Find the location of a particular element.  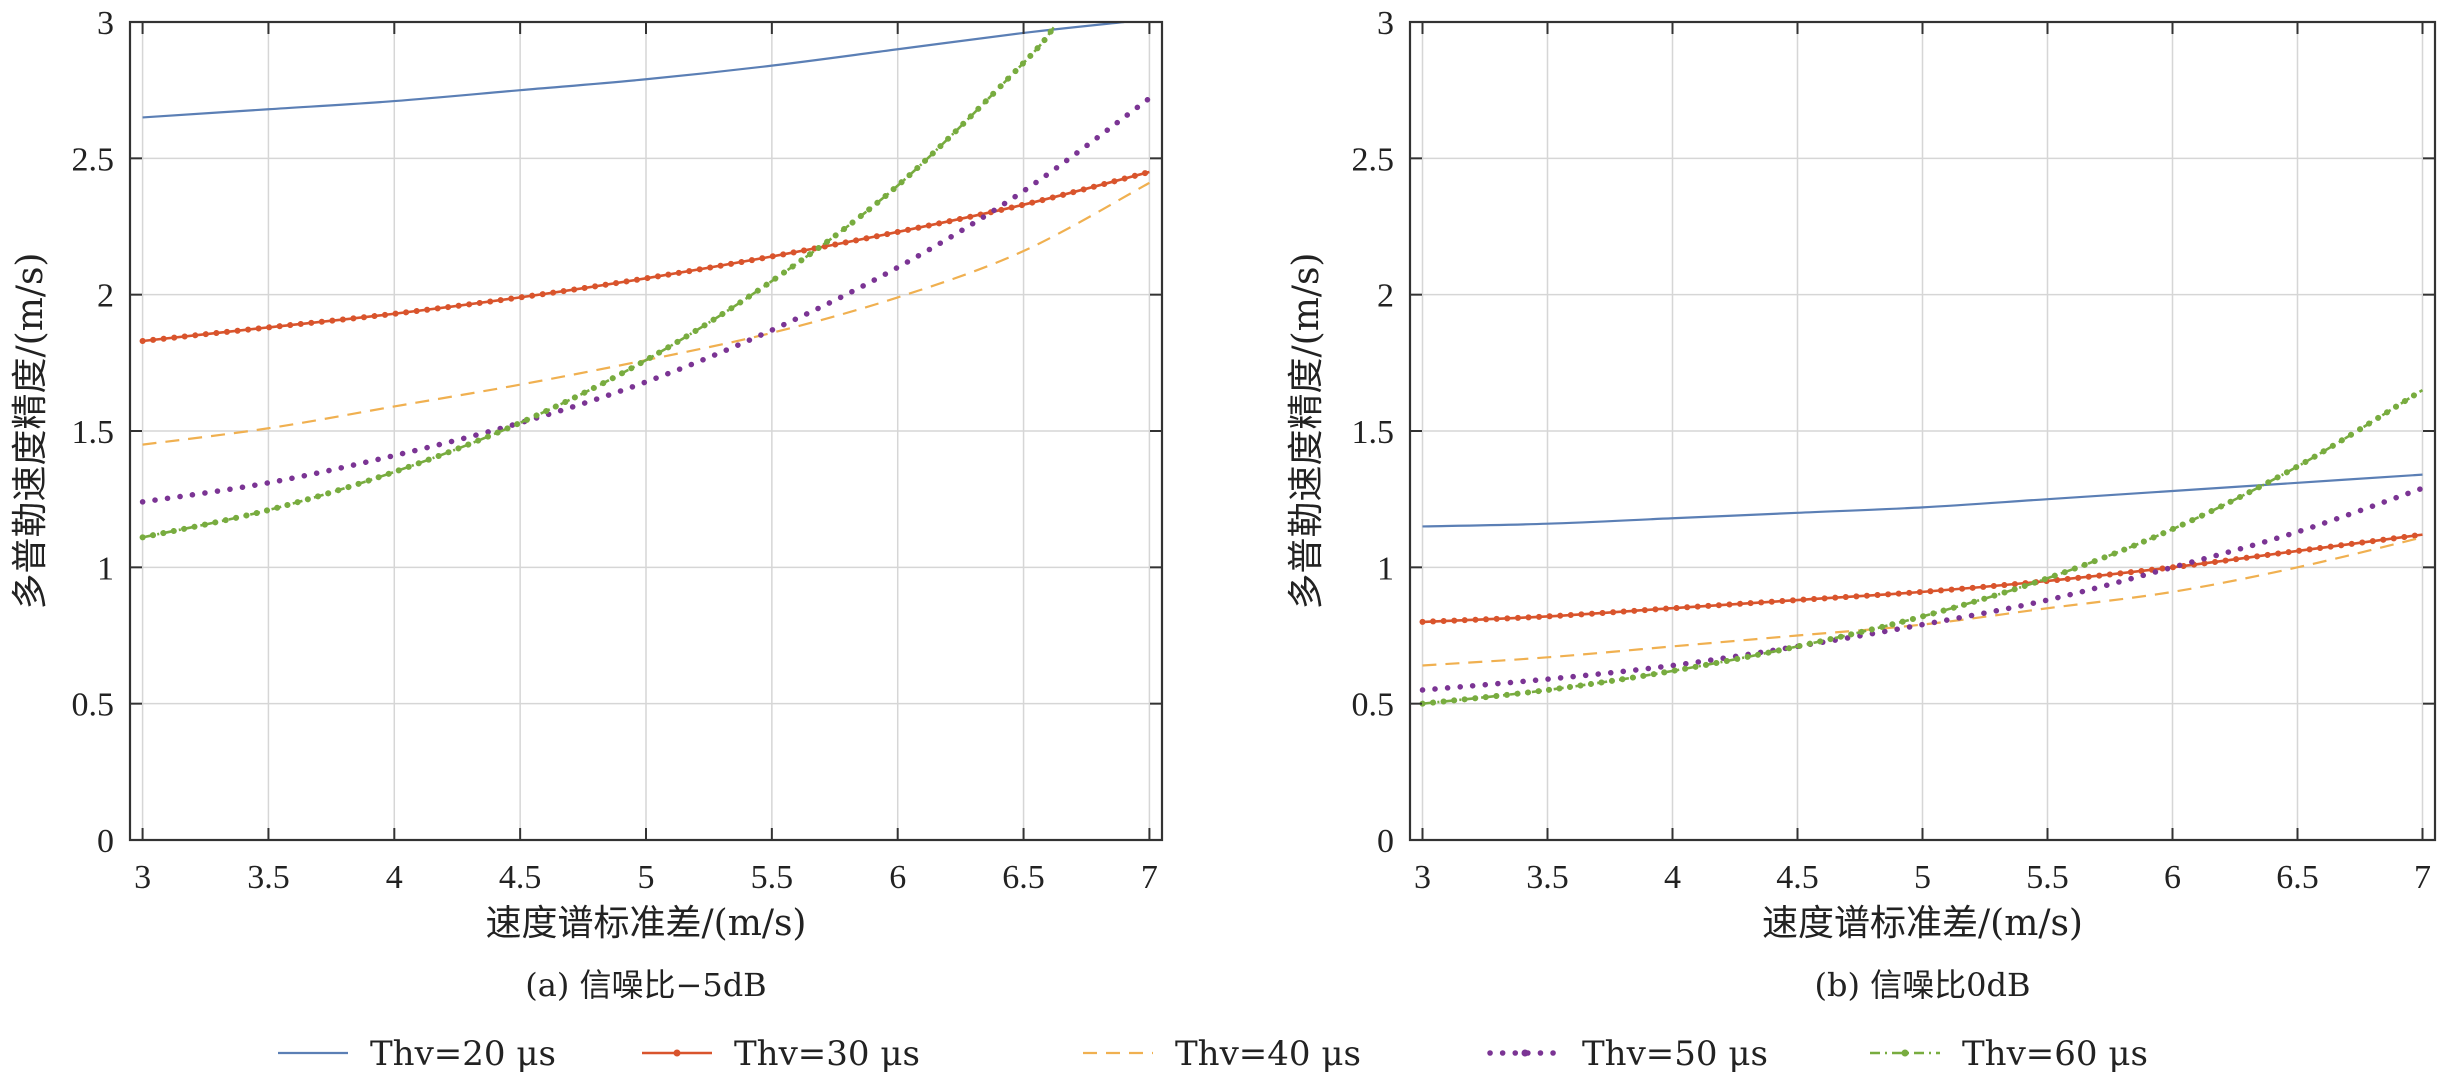

legend-item: Thv=60 μs is located at coordinates (2009, 1054).